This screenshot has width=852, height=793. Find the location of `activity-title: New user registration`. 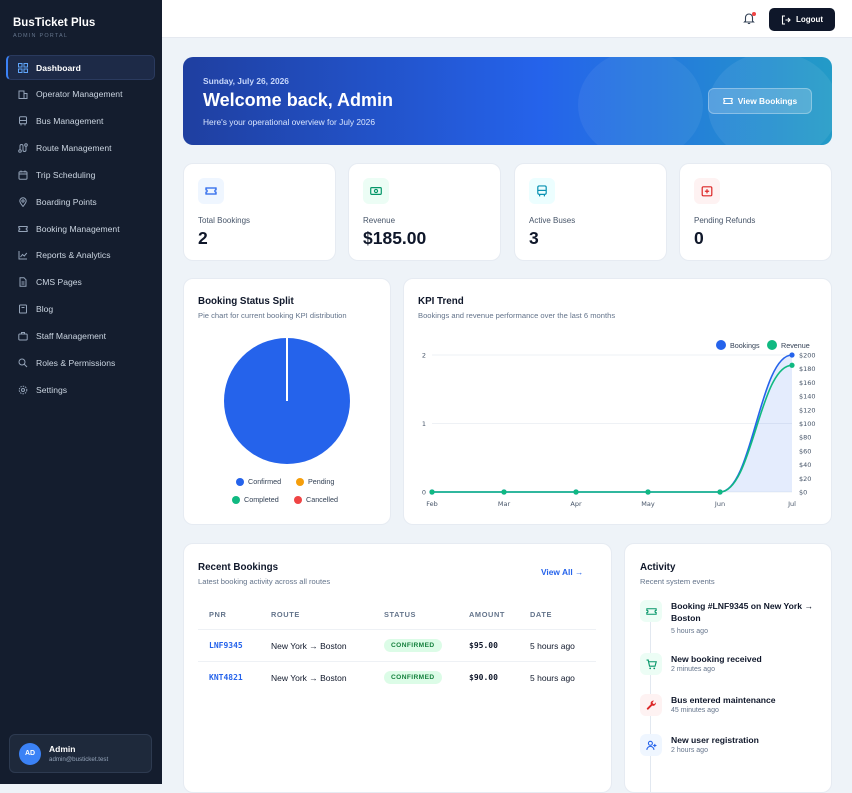

activity-title: New user registration is located at coordinates (715, 740).